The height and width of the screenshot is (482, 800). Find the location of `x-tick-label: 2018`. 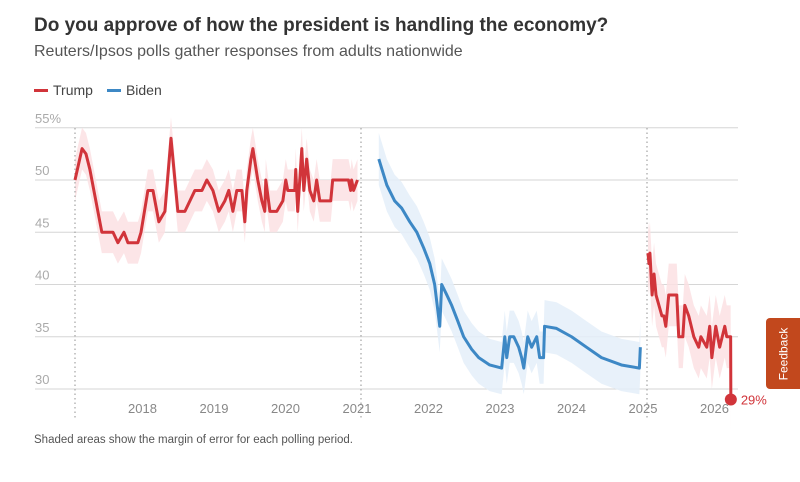

x-tick-label: 2018 is located at coordinates (142, 408).